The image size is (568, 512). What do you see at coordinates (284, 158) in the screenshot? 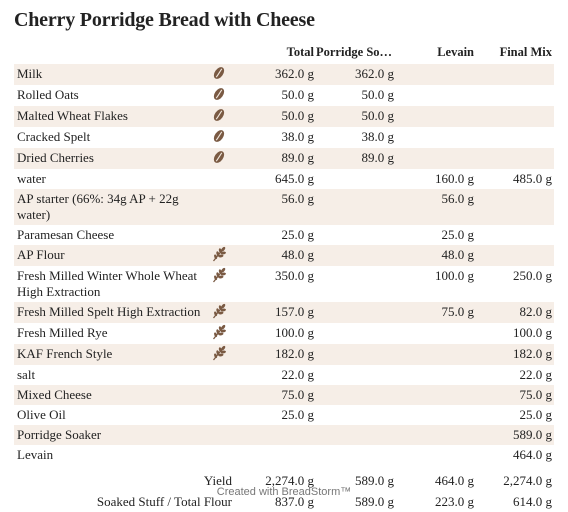
I see `ingredient-row: Dried Cherries 89.0 g 89.0 g` at bounding box center [284, 158].